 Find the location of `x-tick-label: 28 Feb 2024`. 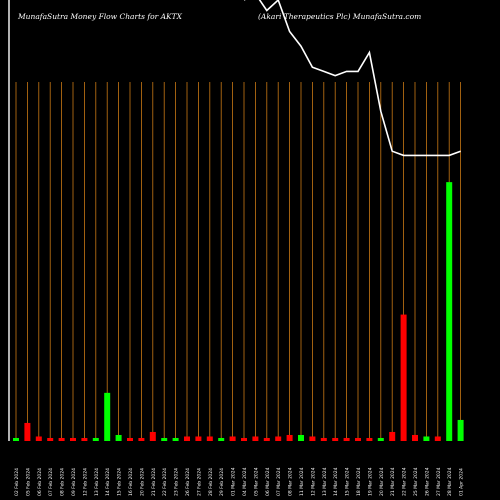

x-tick-label: 28 Feb 2024 is located at coordinates (211, 482).